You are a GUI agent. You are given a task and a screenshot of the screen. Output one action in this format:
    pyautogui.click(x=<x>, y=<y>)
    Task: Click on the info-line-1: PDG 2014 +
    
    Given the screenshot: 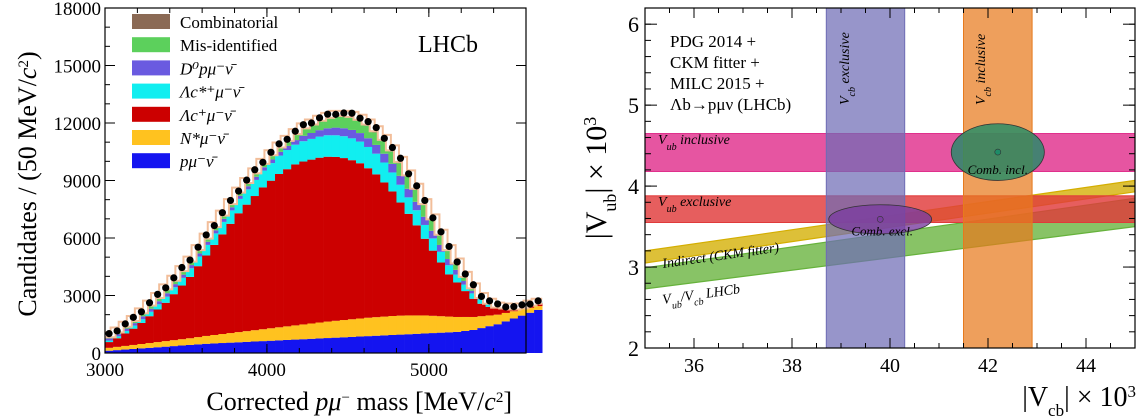 What is the action you would take?
    pyautogui.click(x=713, y=41)
    